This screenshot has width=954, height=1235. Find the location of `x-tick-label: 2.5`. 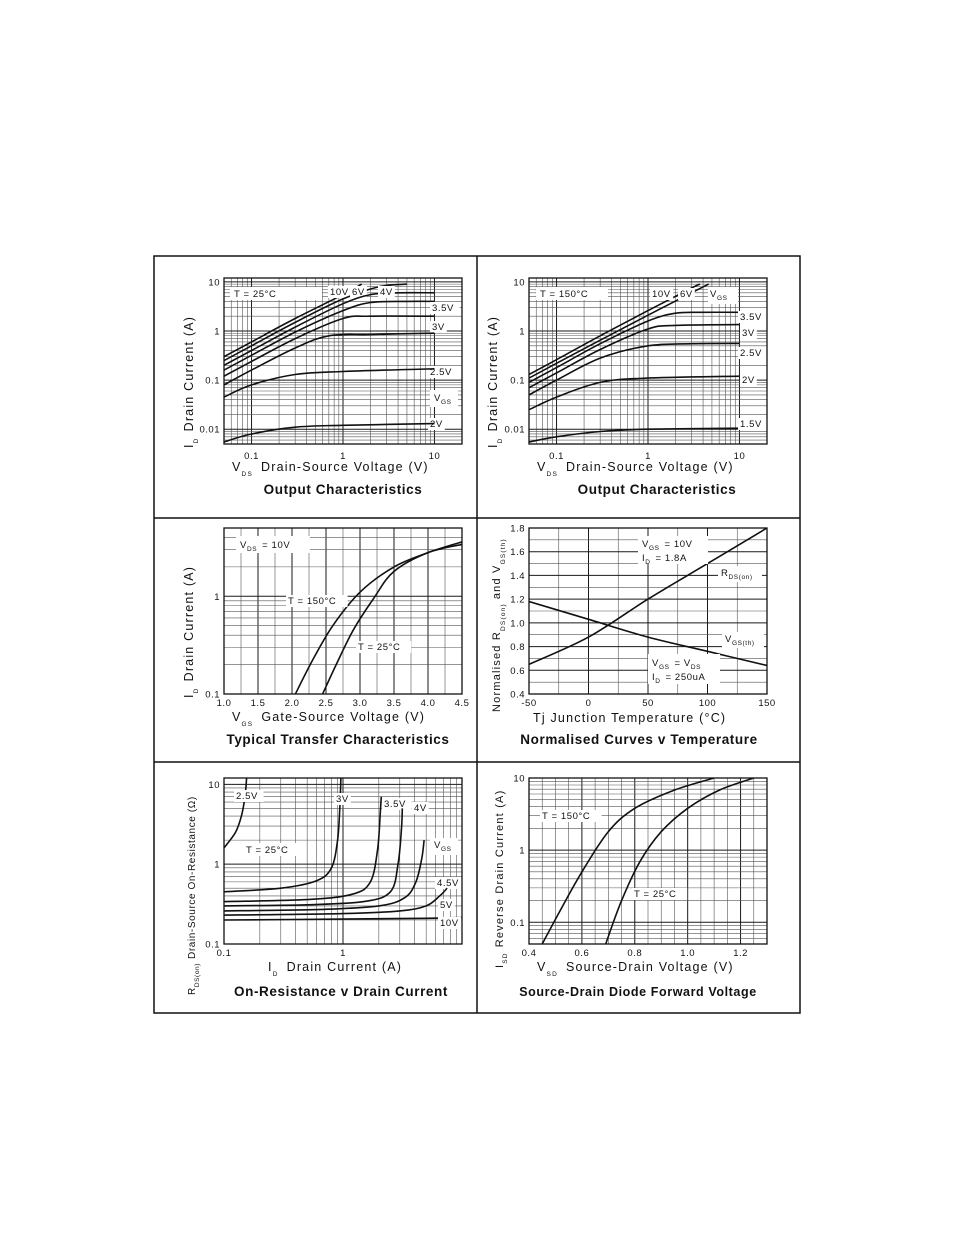

x-tick-label: 2.5 is located at coordinates (326, 703).